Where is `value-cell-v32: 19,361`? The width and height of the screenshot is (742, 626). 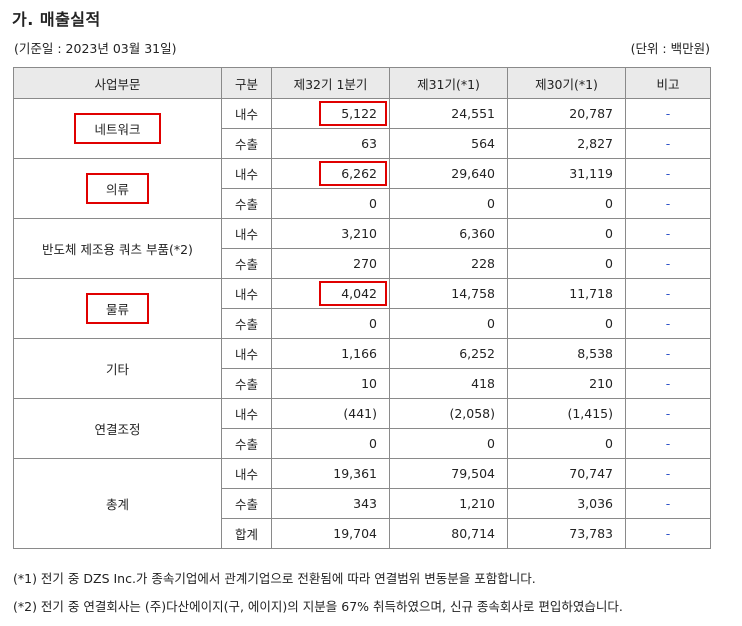
value-cell-v32: 19,361 is located at coordinates (330, 473).